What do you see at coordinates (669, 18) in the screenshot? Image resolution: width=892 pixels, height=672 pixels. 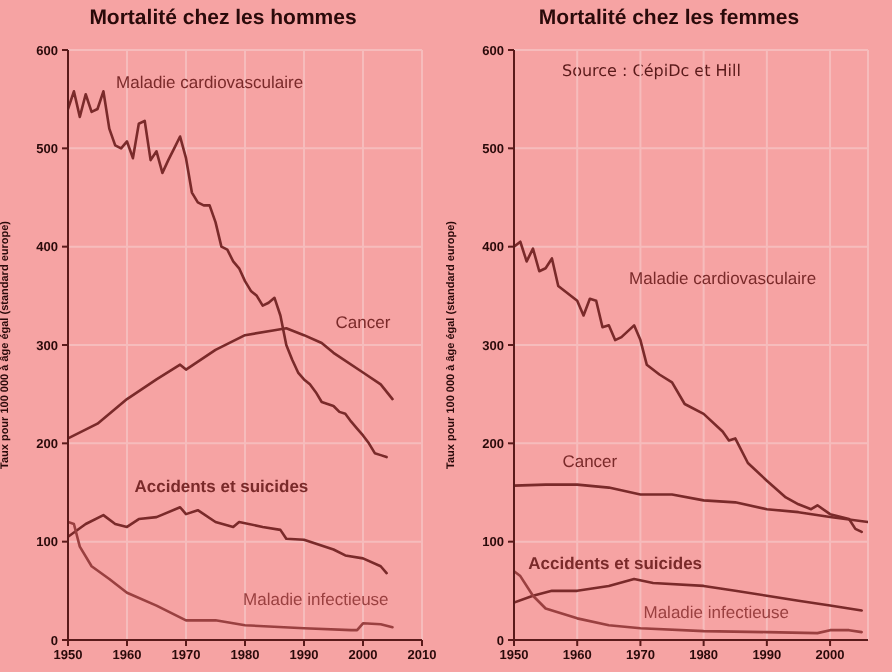 I see `chart-title: Mortalité chez les femmes` at bounding box center [669, 18].